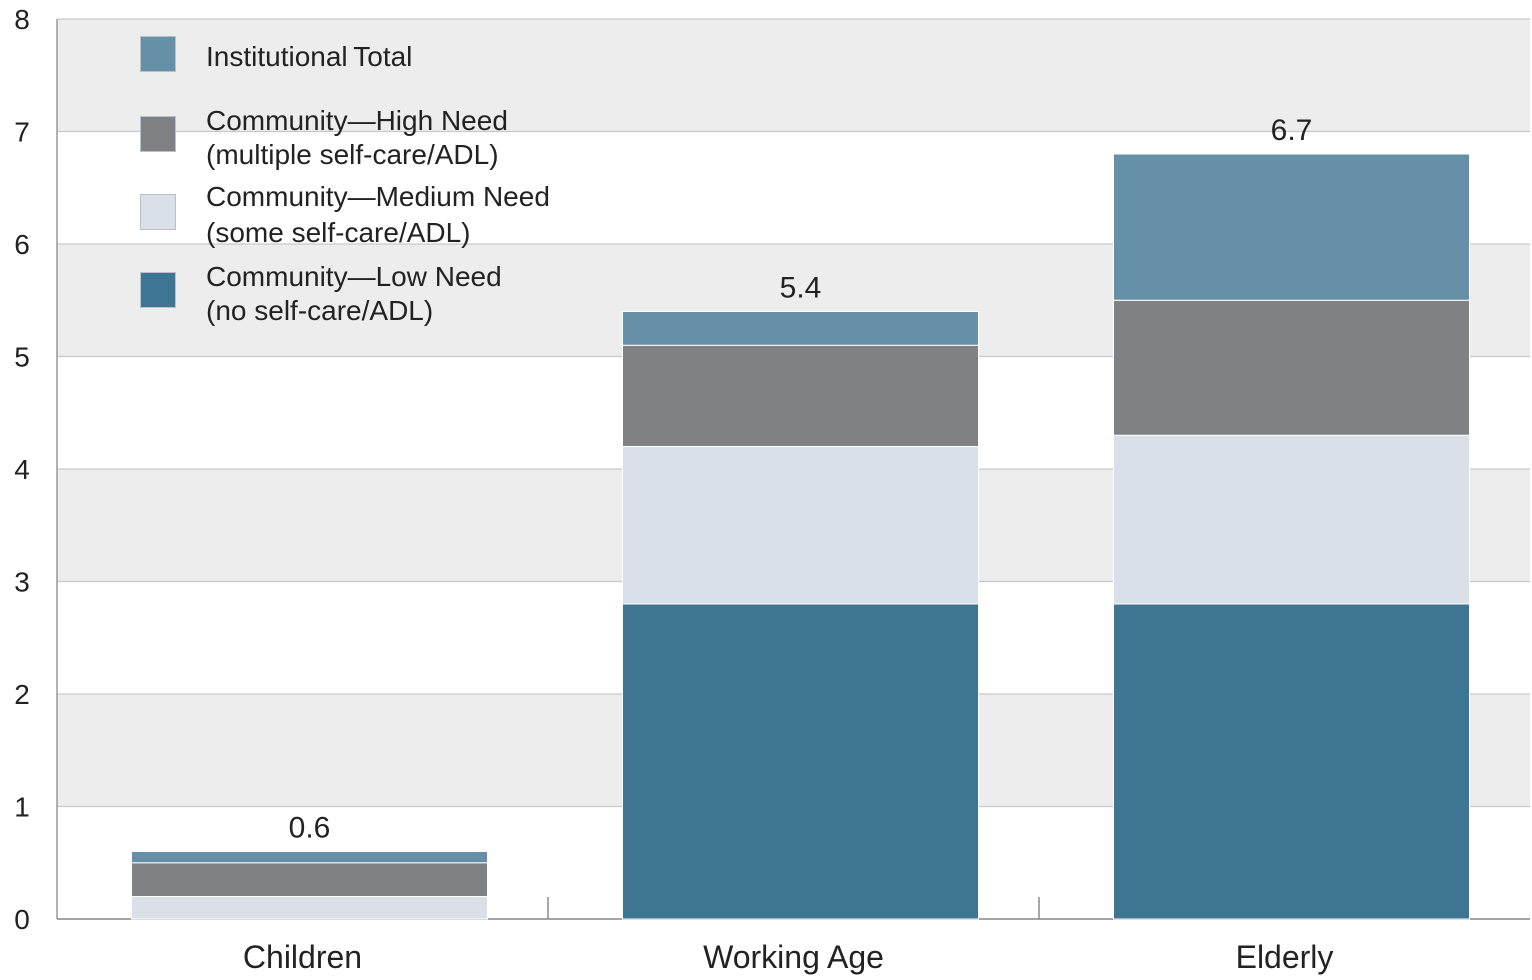 This screenshot has width=1532, height=980. Describe the element at coordinates (158, 212) in the screenshot. I see `legend-swatch-medium-need` at that location.